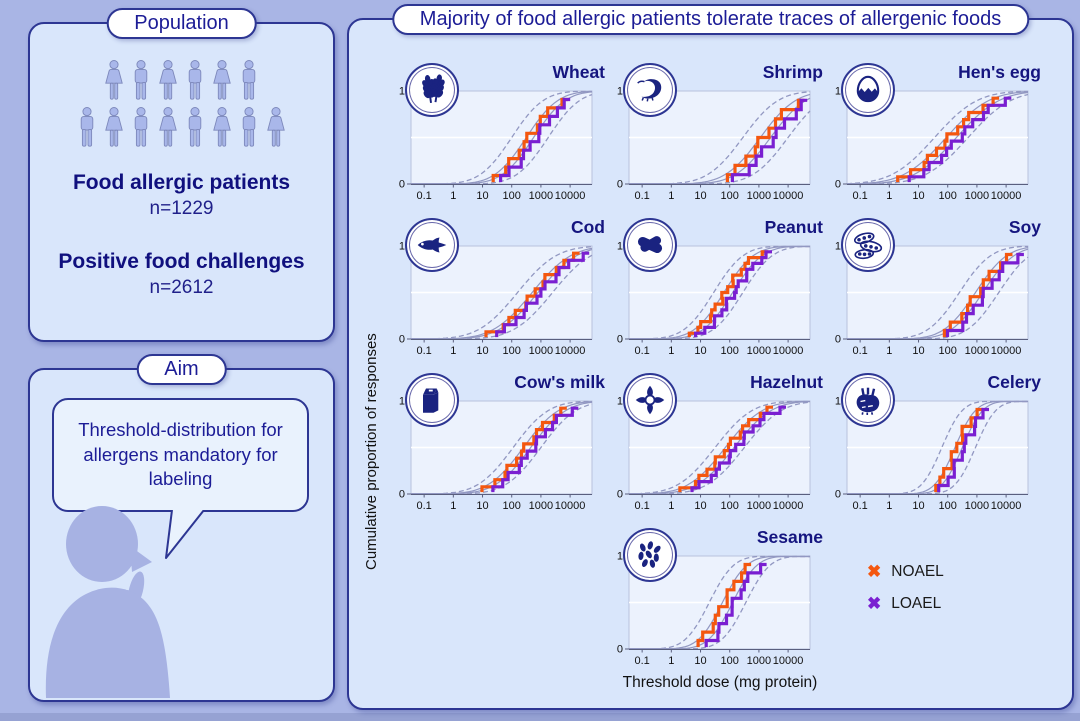 This screenshot has height=721, width=1080. What do you see at coordinates (181, 103) in the screenshot?
I see `patient-pictogram-group` at bounding box center [181, 103].